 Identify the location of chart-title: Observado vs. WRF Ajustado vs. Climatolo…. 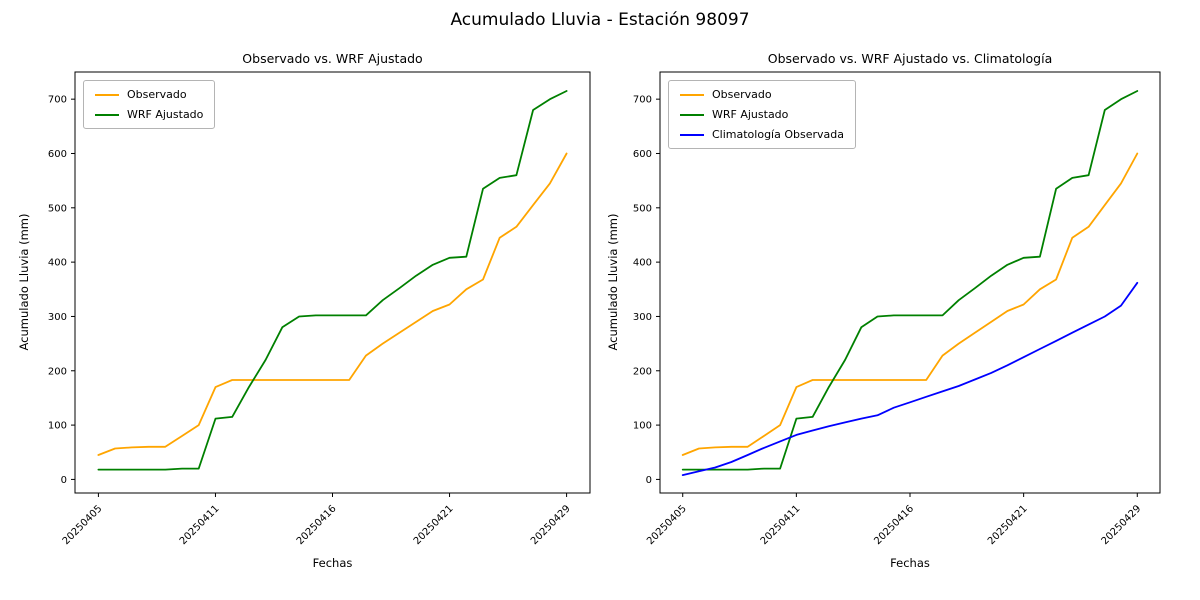
(910, 58).